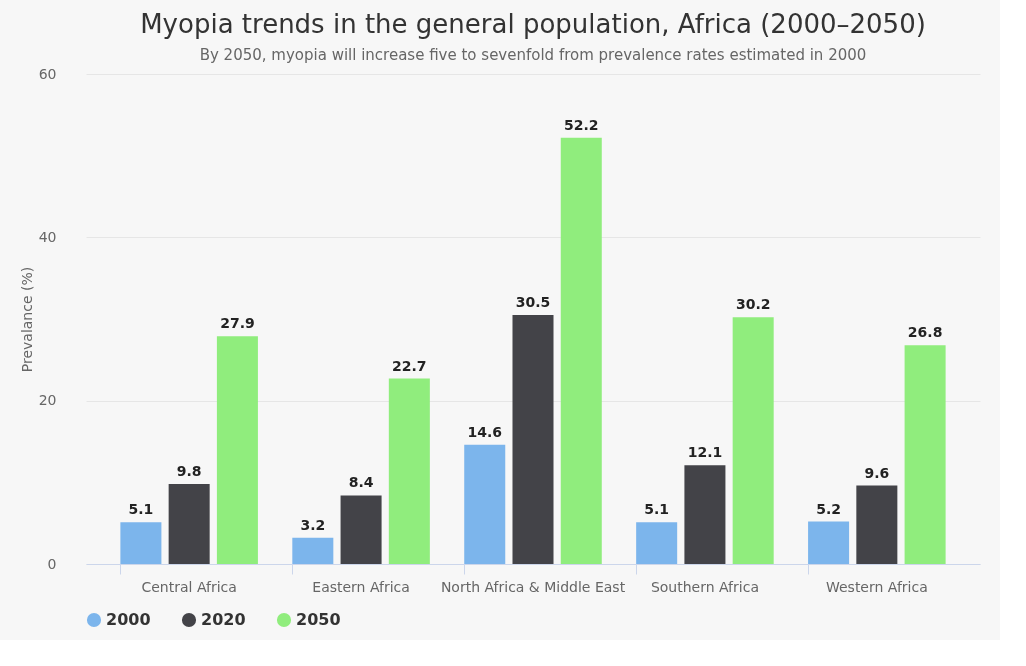 The width and height of the screenshot is (1026, 666). I want to click on y-tick-label: 40, so click(47, 236).